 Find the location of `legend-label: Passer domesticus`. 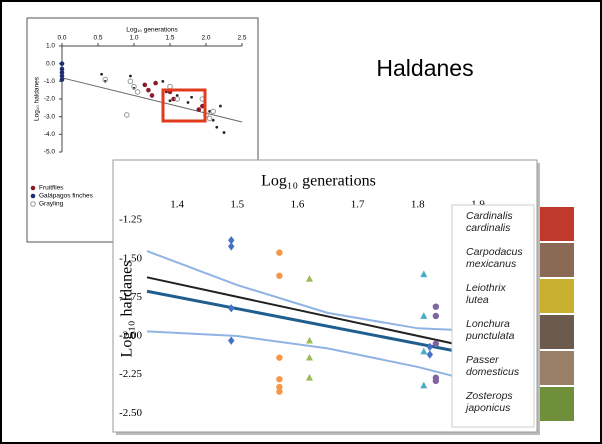

legend-label: Passer domesticus is located at coordinates (493, 366).